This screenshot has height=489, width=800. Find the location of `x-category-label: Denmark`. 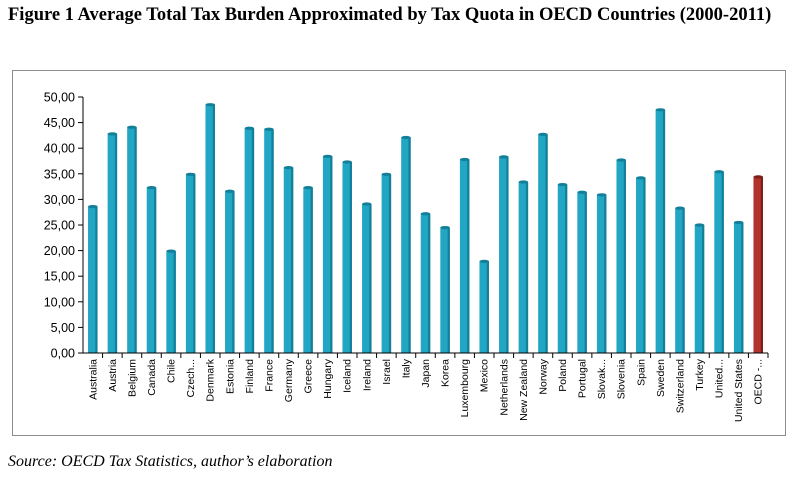

x-category-label: Denmark is located at coordinates (211, 379).